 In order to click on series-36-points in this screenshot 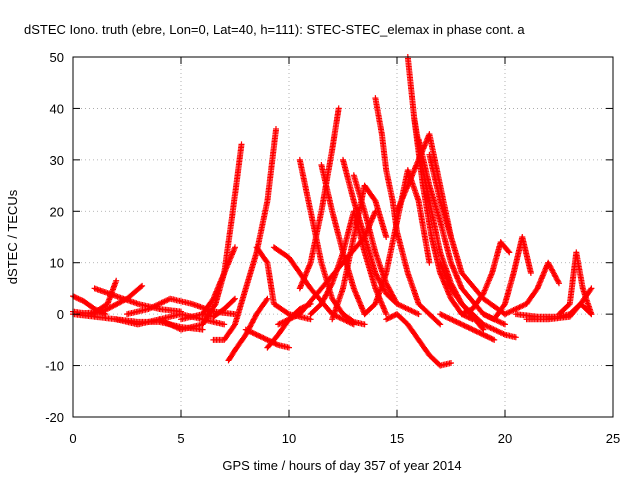, I will do `click(507, 278)`.